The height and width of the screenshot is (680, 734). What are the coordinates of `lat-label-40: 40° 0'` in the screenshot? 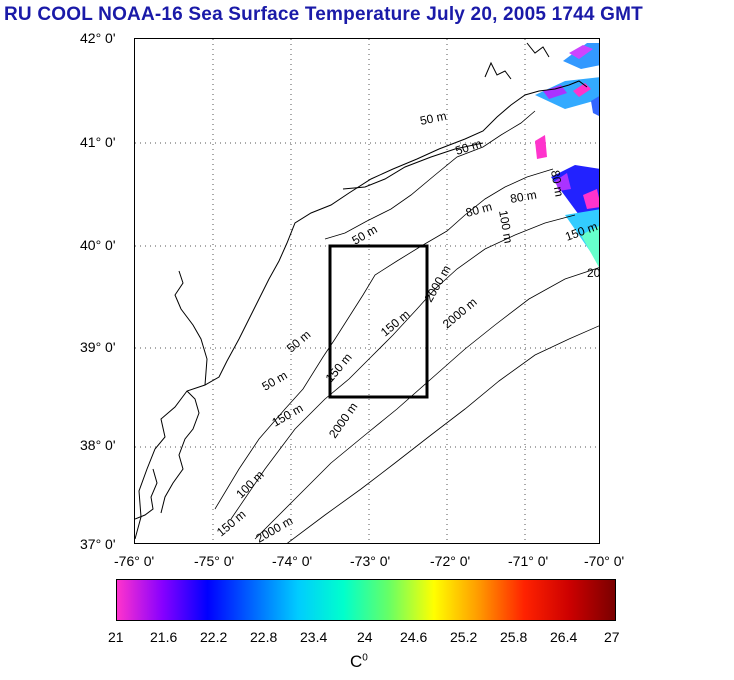 It's located at (98, 245).